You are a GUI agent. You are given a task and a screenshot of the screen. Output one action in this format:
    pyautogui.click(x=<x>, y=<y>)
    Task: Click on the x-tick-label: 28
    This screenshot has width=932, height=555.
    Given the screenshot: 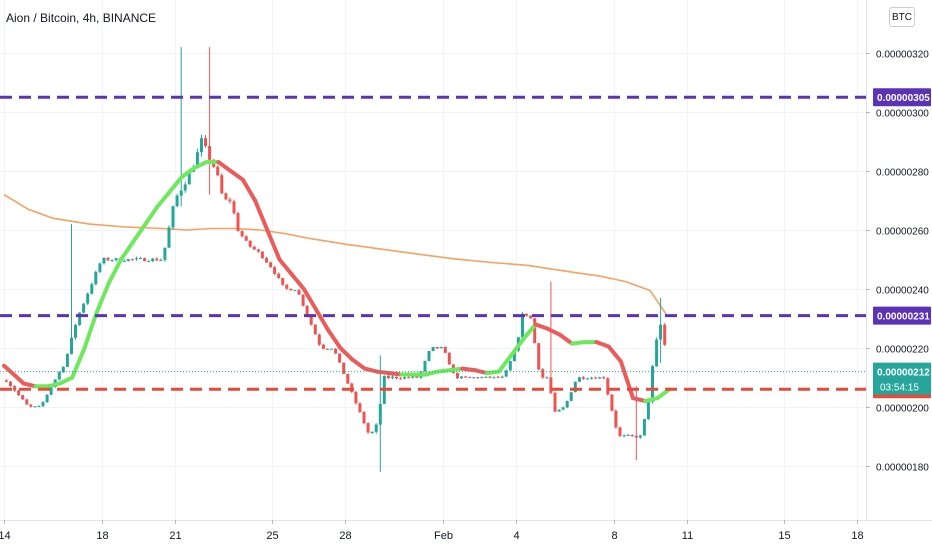 What is the action you would take?
    pyautogui.click(x=345, y=536)
    